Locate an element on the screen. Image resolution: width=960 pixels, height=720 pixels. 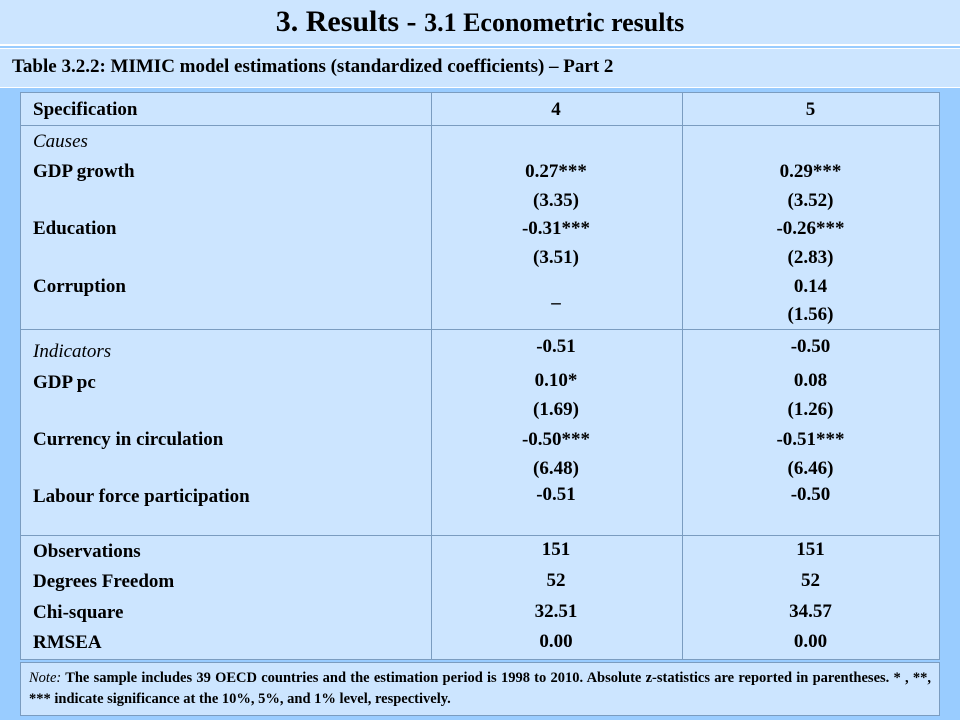
row-label-gdp-pc: GDP pc is located at coordinates (64, 382).